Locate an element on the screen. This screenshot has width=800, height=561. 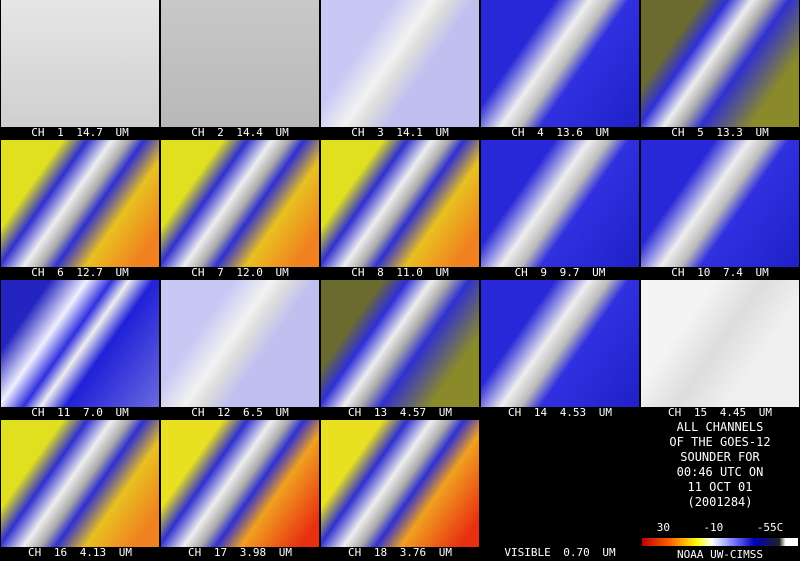
channel-label: CH 15 4.45 UM is located at coordinates (720, 412).